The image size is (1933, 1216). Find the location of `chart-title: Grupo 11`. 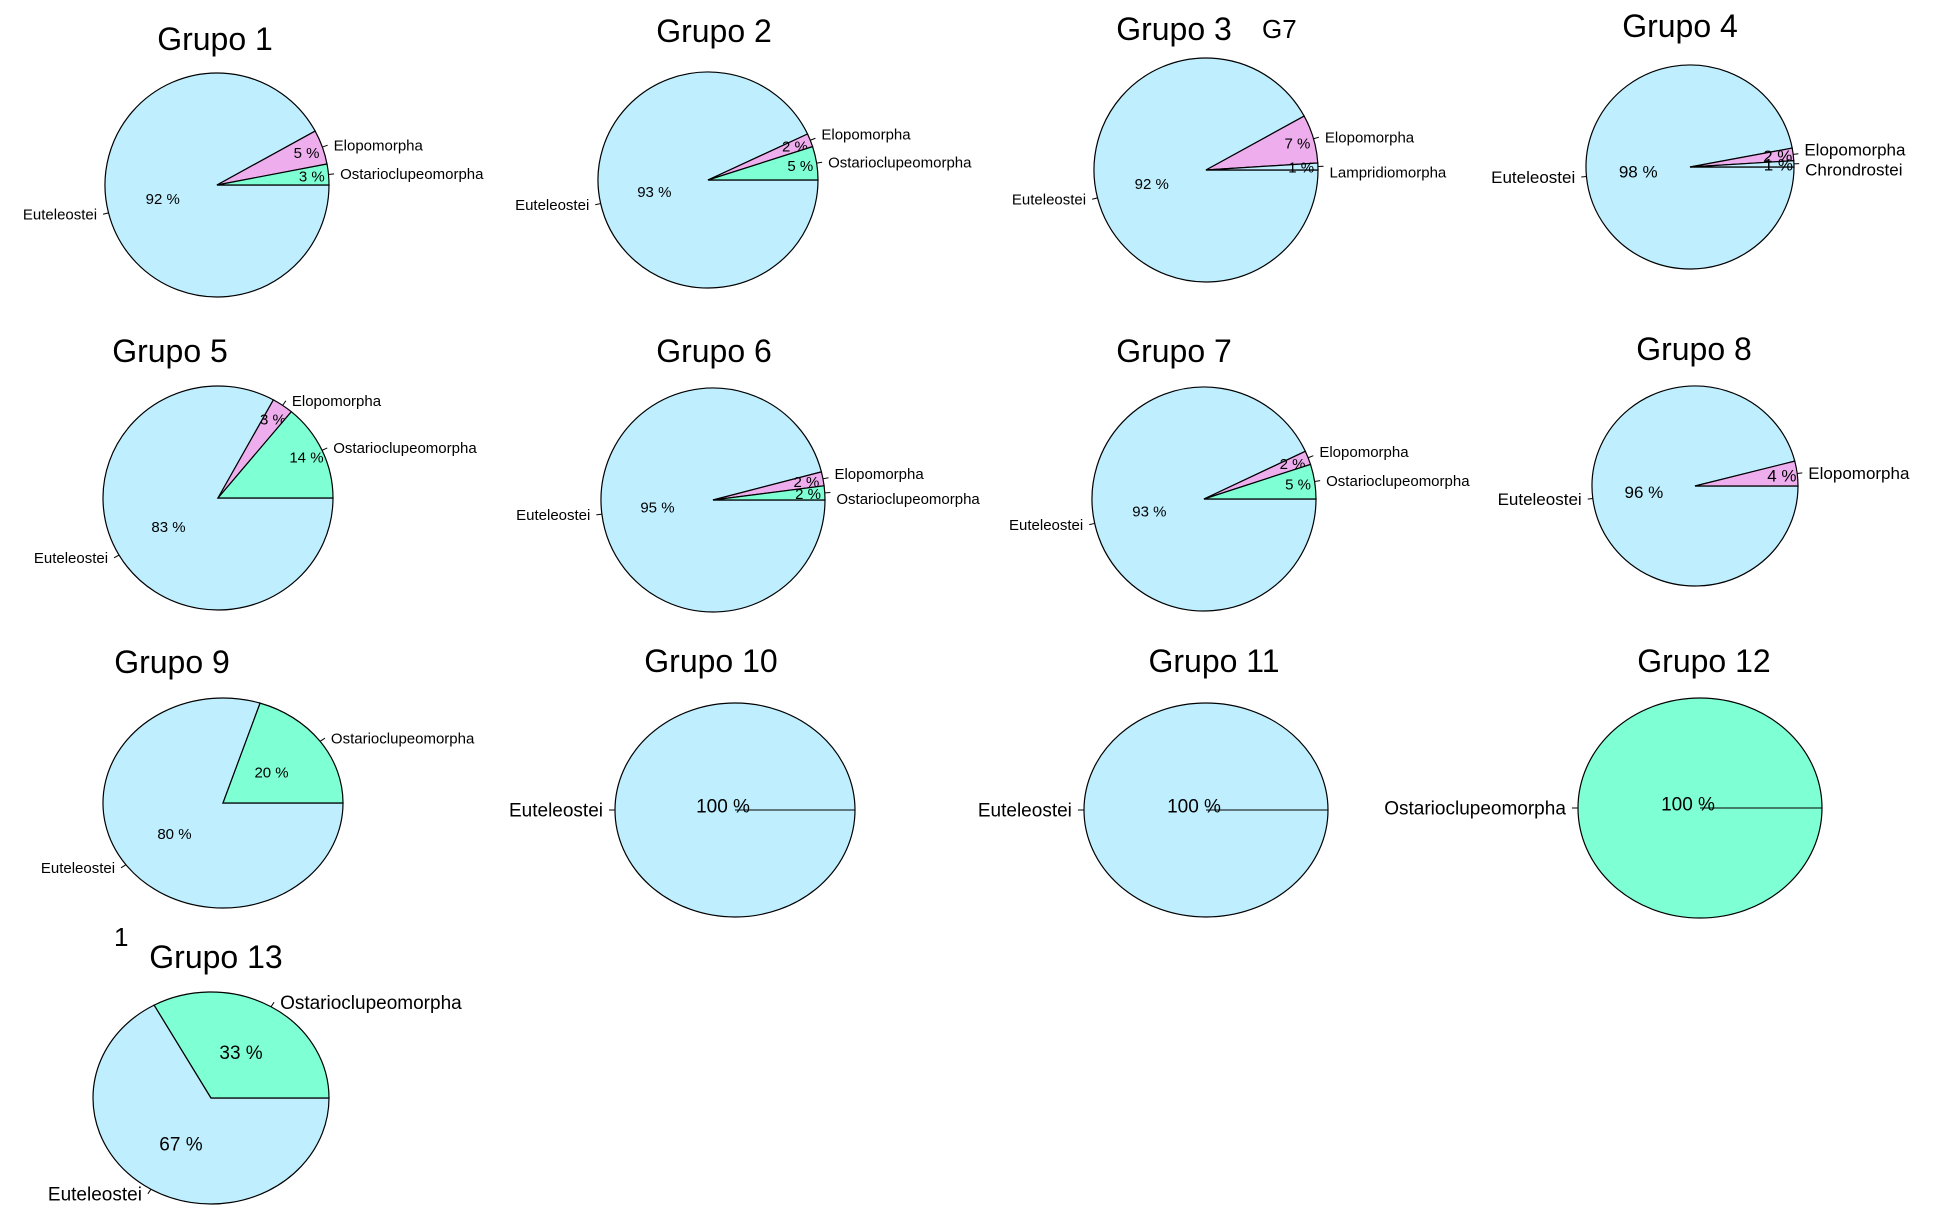

chart-title: Grupo 11 is located at coordinates (1213, 661).